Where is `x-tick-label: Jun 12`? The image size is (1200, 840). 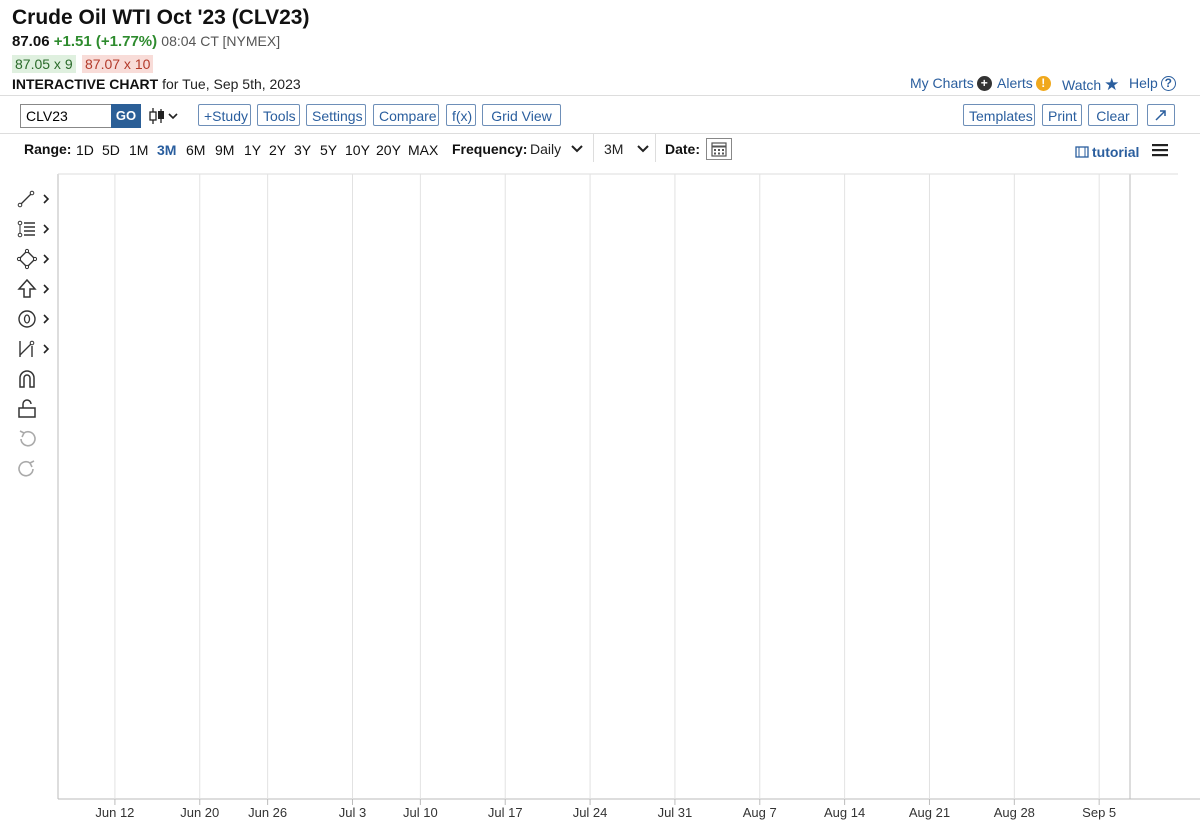 x-tick-label: Jun 12 is located at coordinates (114, 812).